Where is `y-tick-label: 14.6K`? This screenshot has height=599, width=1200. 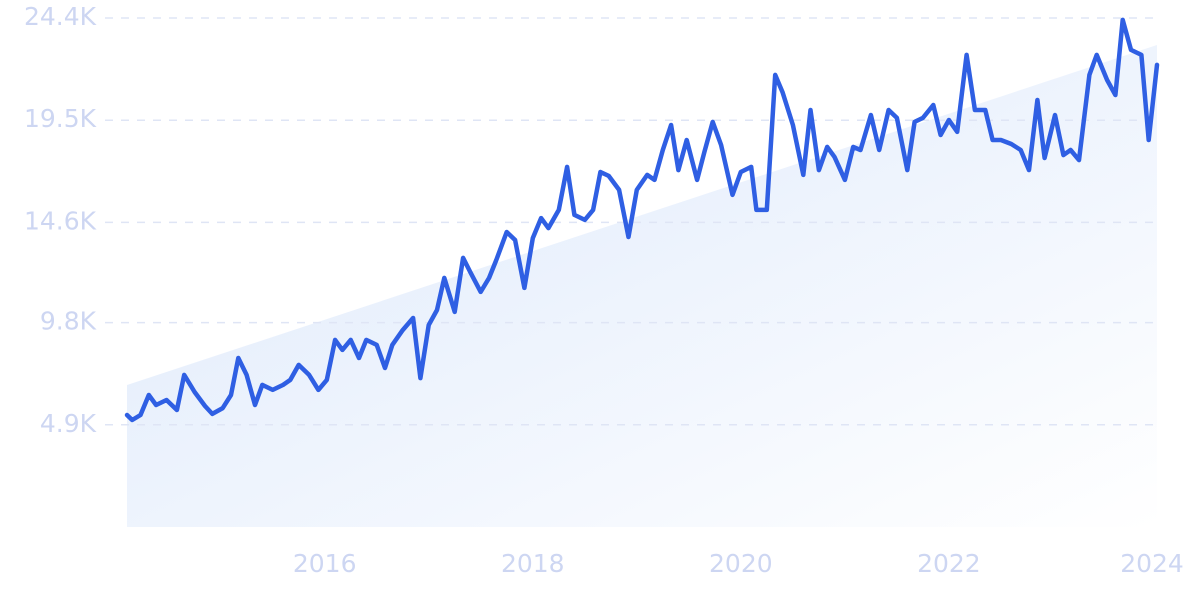
y-tick-label: 14.6K is located at coordinates (60, 220).